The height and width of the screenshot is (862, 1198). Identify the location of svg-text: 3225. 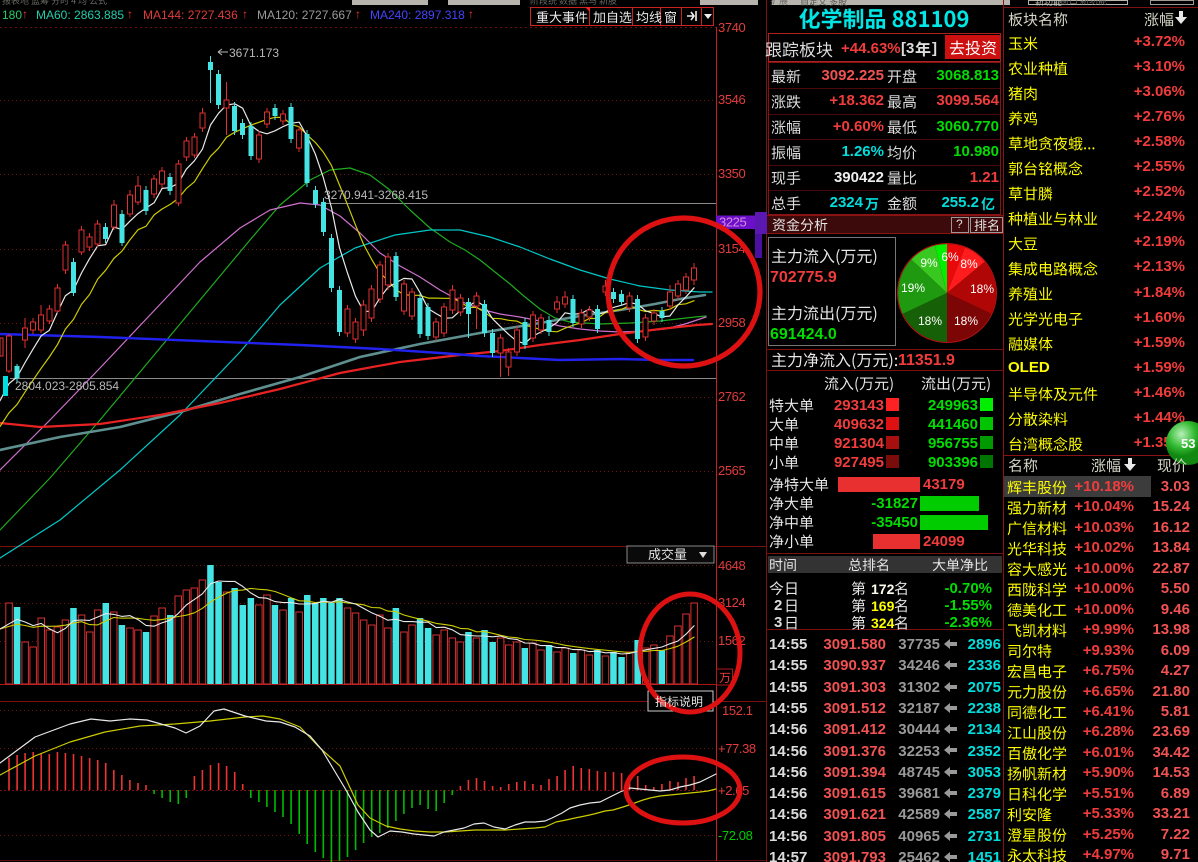
(732, 222).